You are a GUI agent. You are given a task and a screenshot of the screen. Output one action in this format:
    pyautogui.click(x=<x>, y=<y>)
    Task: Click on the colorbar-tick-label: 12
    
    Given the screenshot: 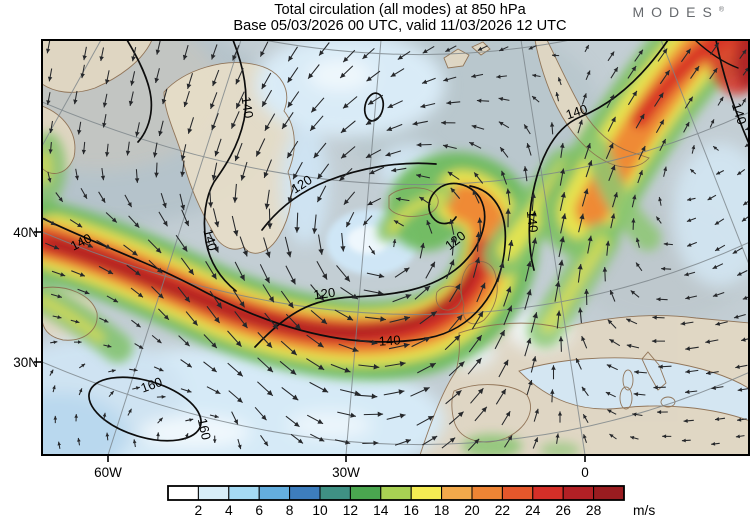 What is the action you would take?
    pyautogui.click(x=350, y=509)
    